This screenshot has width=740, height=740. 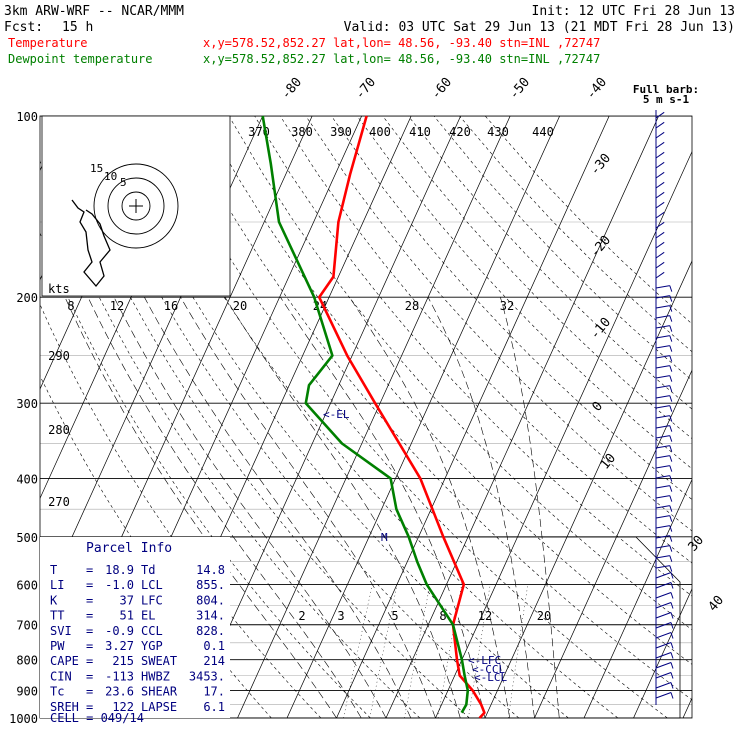 What do you see at coordinates (97, 718) in the screenshot?
I see `parcel-cell-value: CELL = 049/14` at bounding box center [97, 718].